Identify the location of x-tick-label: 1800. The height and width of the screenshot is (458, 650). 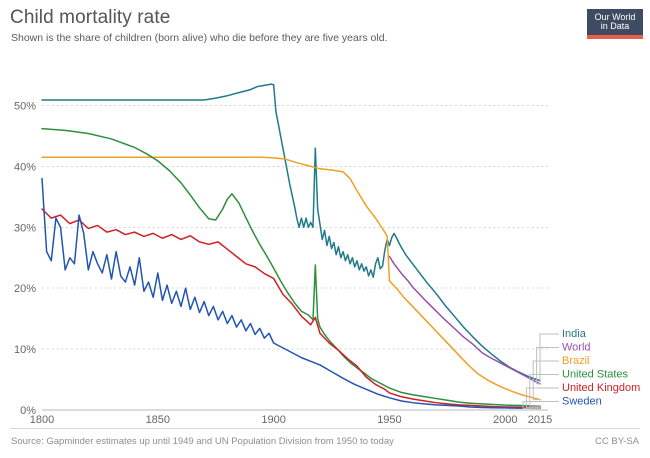
(42, 418).